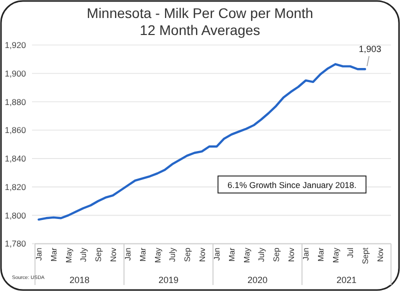 This screenshot has width=400, height=291. Describe the element at coordinates (257, 280) in the screenshot. I see `text: 2020` at that location.